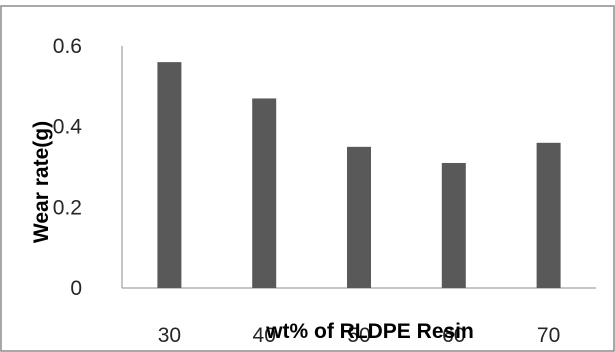  What do you see at coordinates (41, 182) in the screenshot?
I see `y-axis-title: Wear rate(g)` at bounding box center [41, 182].